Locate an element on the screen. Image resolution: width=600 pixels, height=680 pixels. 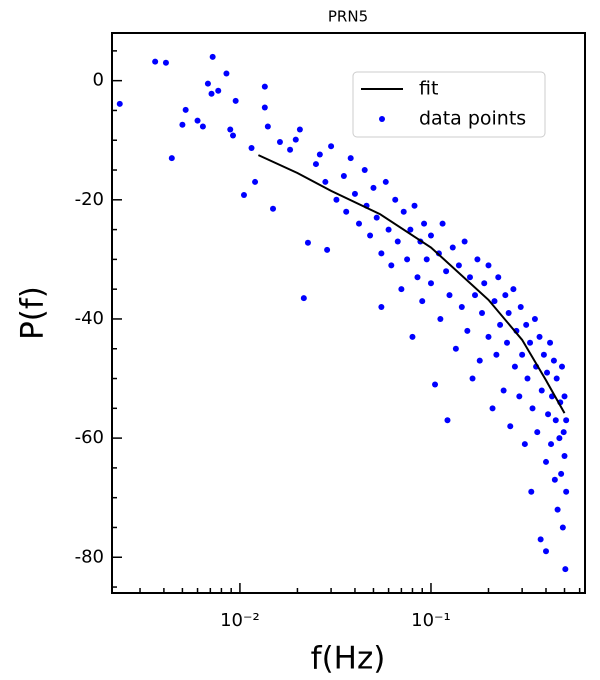
x-axis-label: f(Hz) is located at coordinates (348, 659).